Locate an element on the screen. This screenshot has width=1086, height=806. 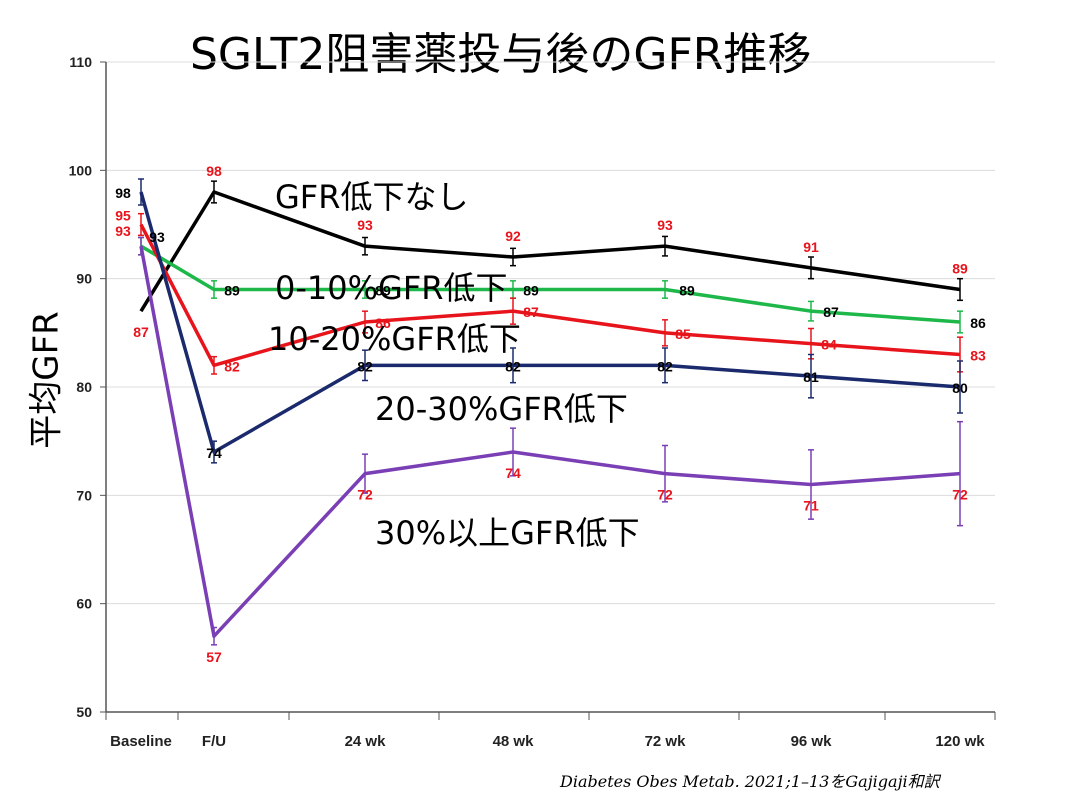
x-tick-label: 48 wk is located at coordinates (514, 741).